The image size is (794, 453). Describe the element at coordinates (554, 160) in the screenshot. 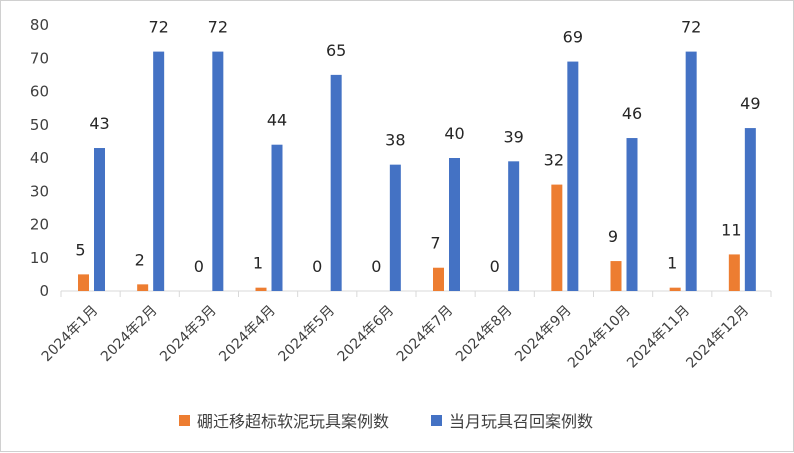

I see `data-label-series-1: 32` at that location.